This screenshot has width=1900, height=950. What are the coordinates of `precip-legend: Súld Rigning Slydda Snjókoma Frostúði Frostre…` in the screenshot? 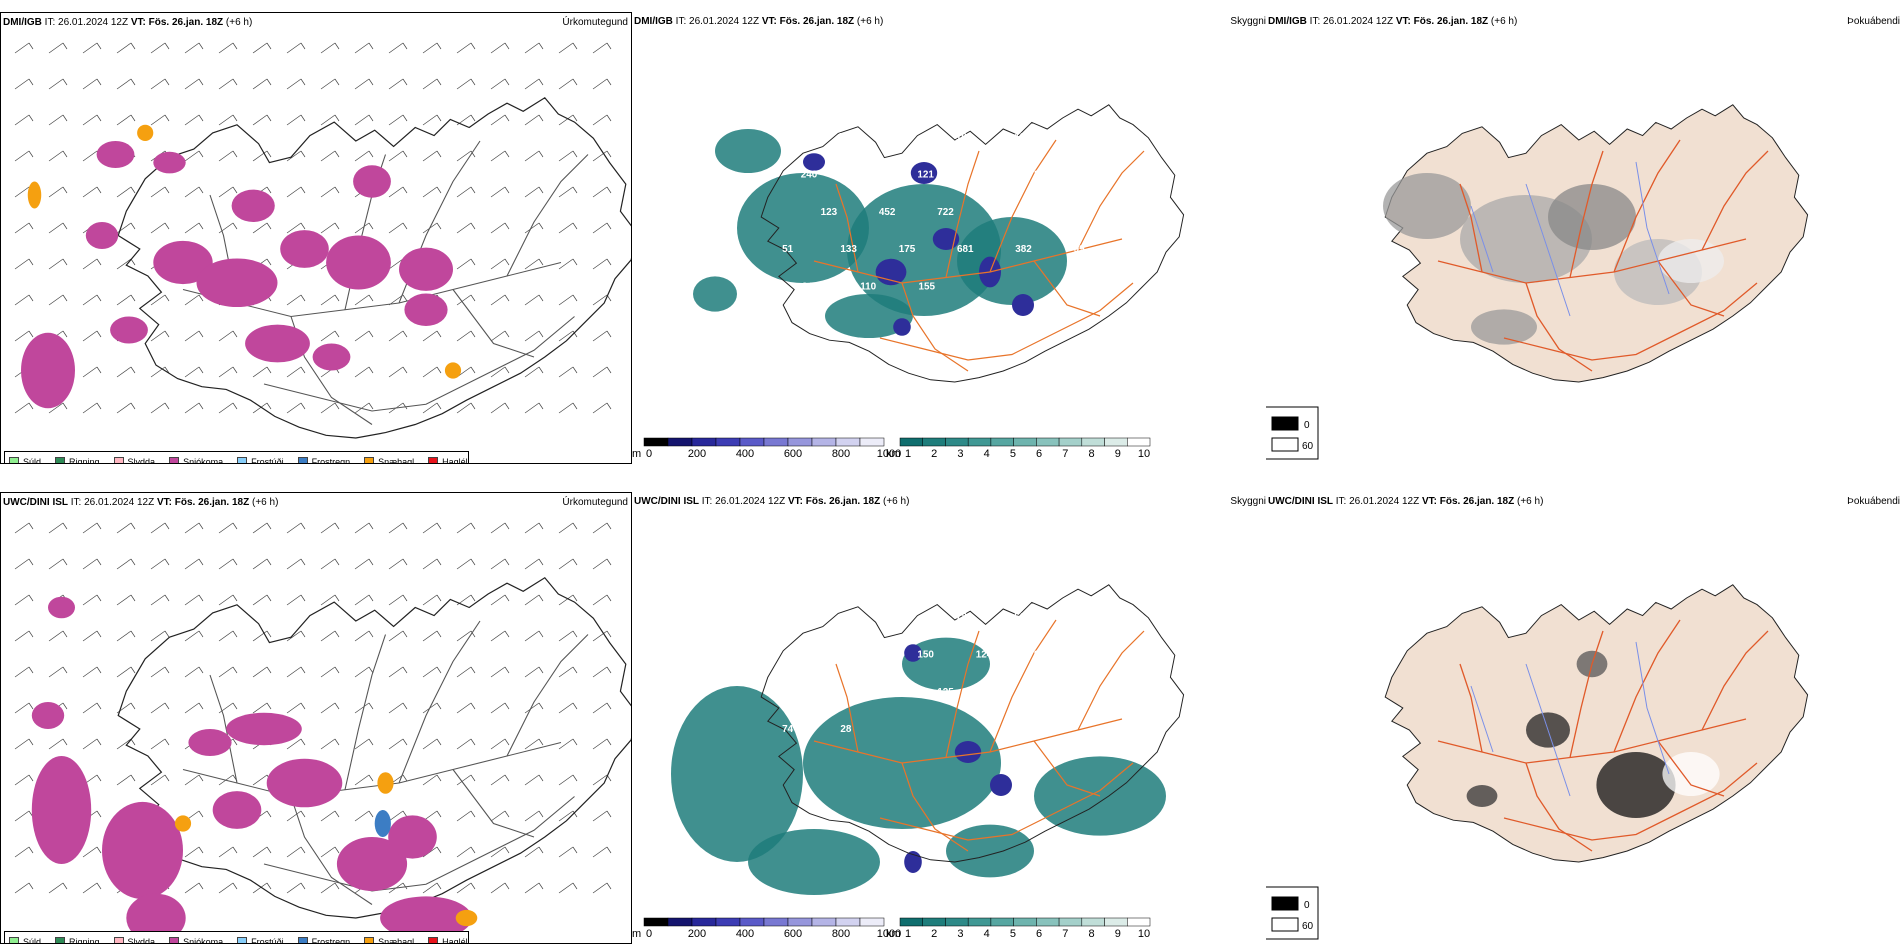 It's located at (236, 937).